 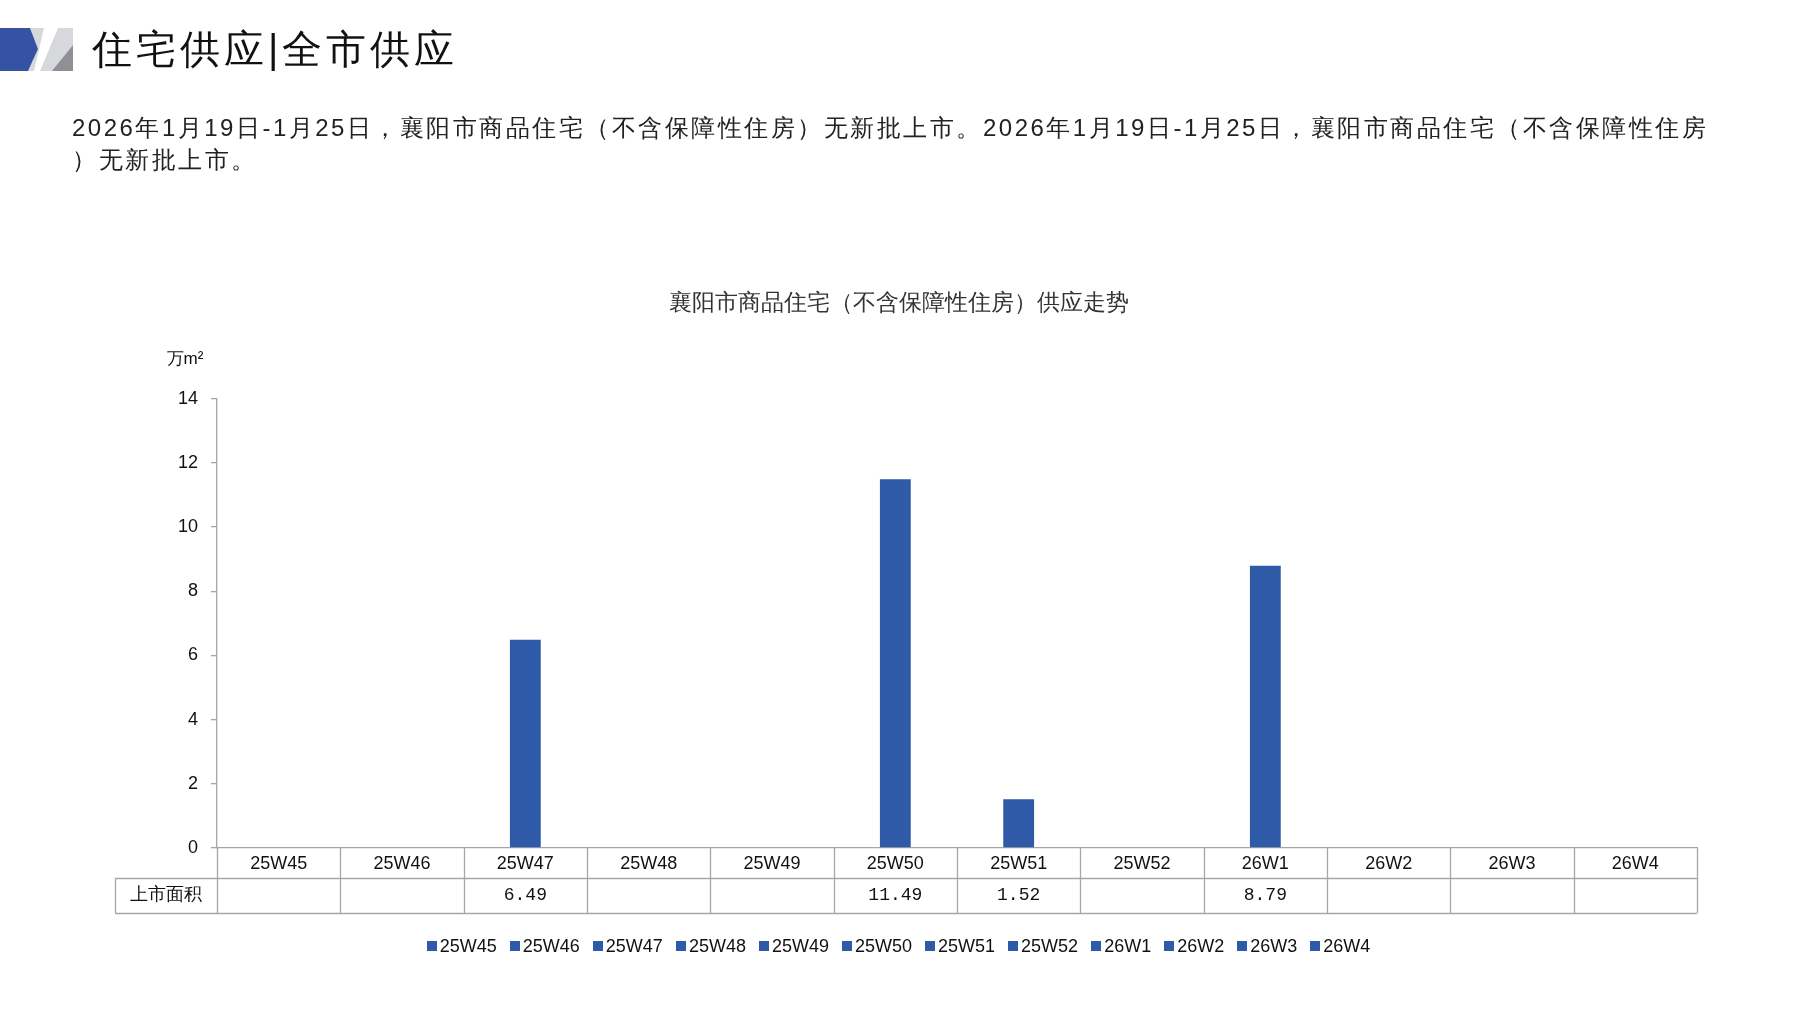 I want to click on x-tick-label: 26W2, so click(x=1389, y=862).